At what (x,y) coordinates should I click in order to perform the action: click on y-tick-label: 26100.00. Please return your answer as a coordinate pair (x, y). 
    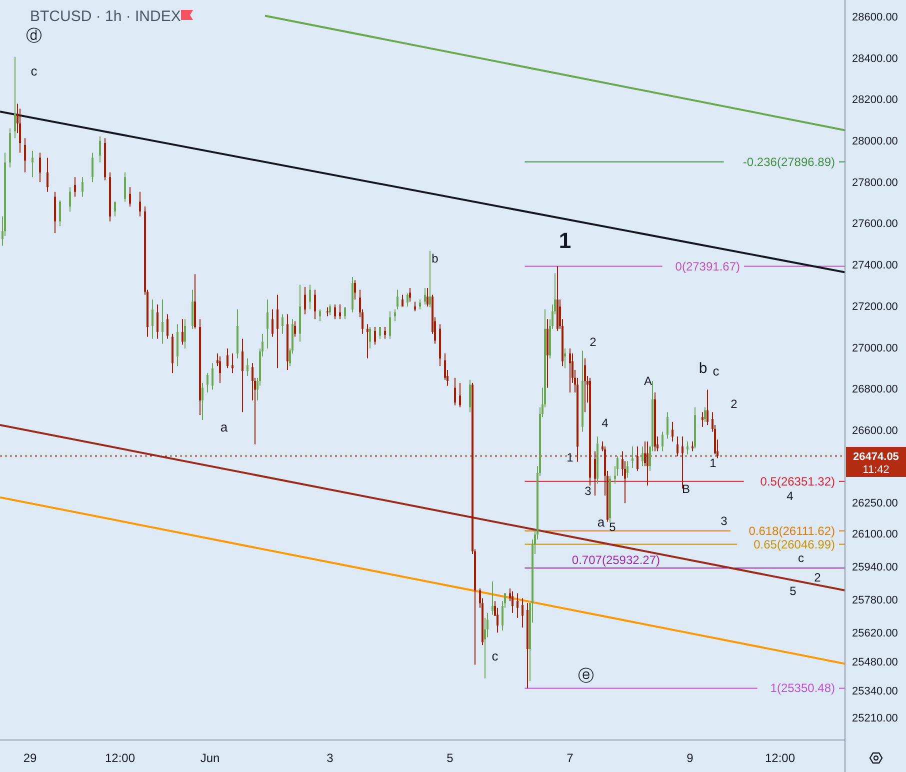
    Looking at the image, I should click on (875, 534).